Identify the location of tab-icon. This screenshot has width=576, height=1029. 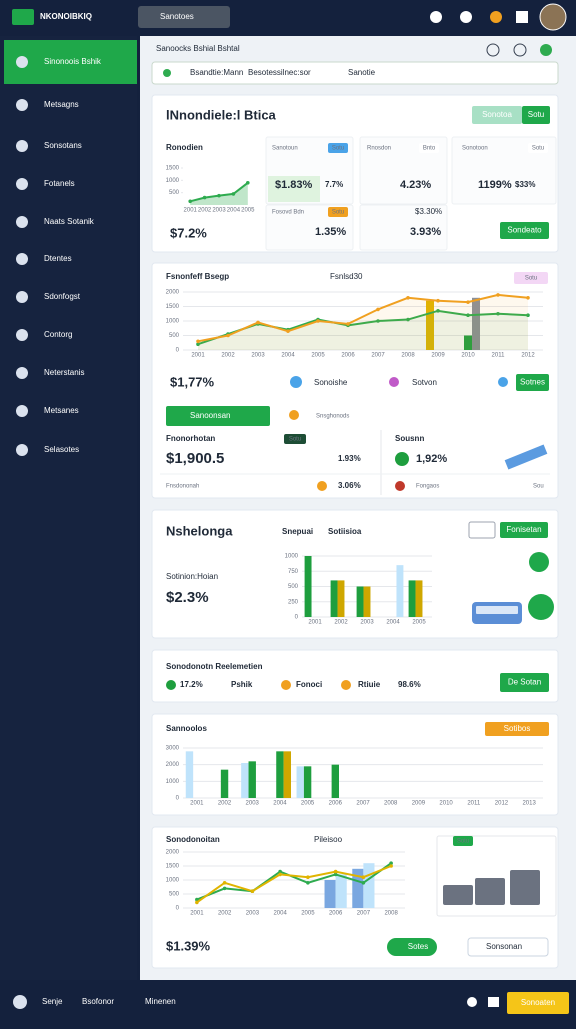
(294, 415).